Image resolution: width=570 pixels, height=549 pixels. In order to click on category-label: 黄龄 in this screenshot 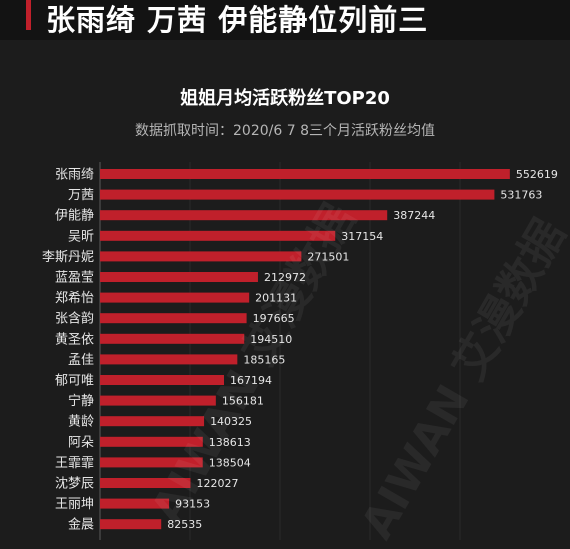, I will do `click(81, 422)`.